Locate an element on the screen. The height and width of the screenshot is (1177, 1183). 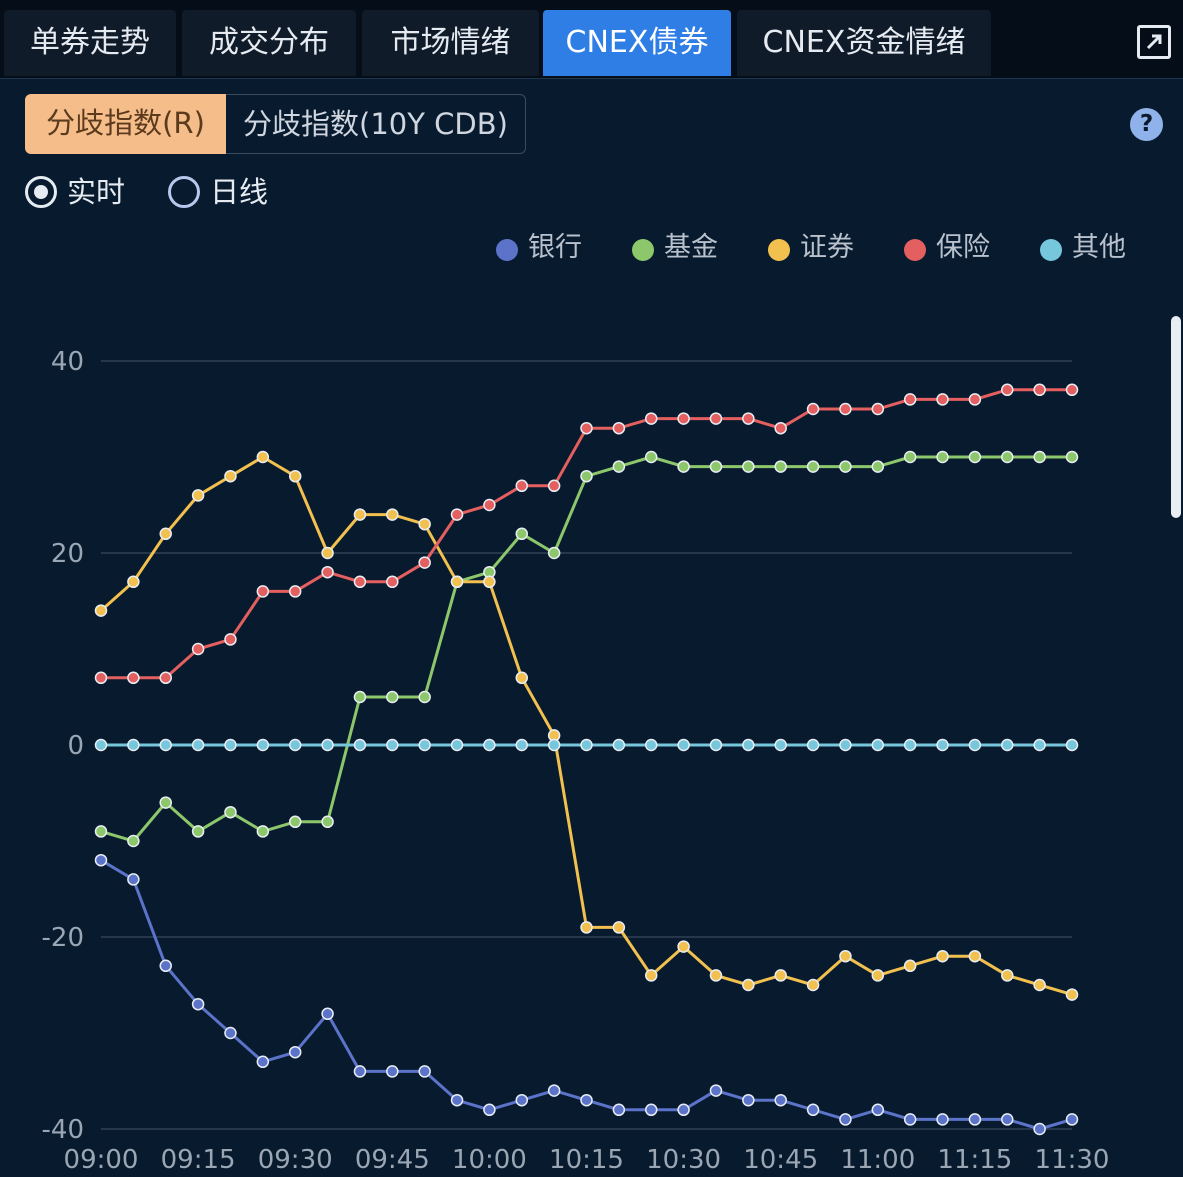
x-tick-label: 10:45 is located at coordinates (780, 1160).